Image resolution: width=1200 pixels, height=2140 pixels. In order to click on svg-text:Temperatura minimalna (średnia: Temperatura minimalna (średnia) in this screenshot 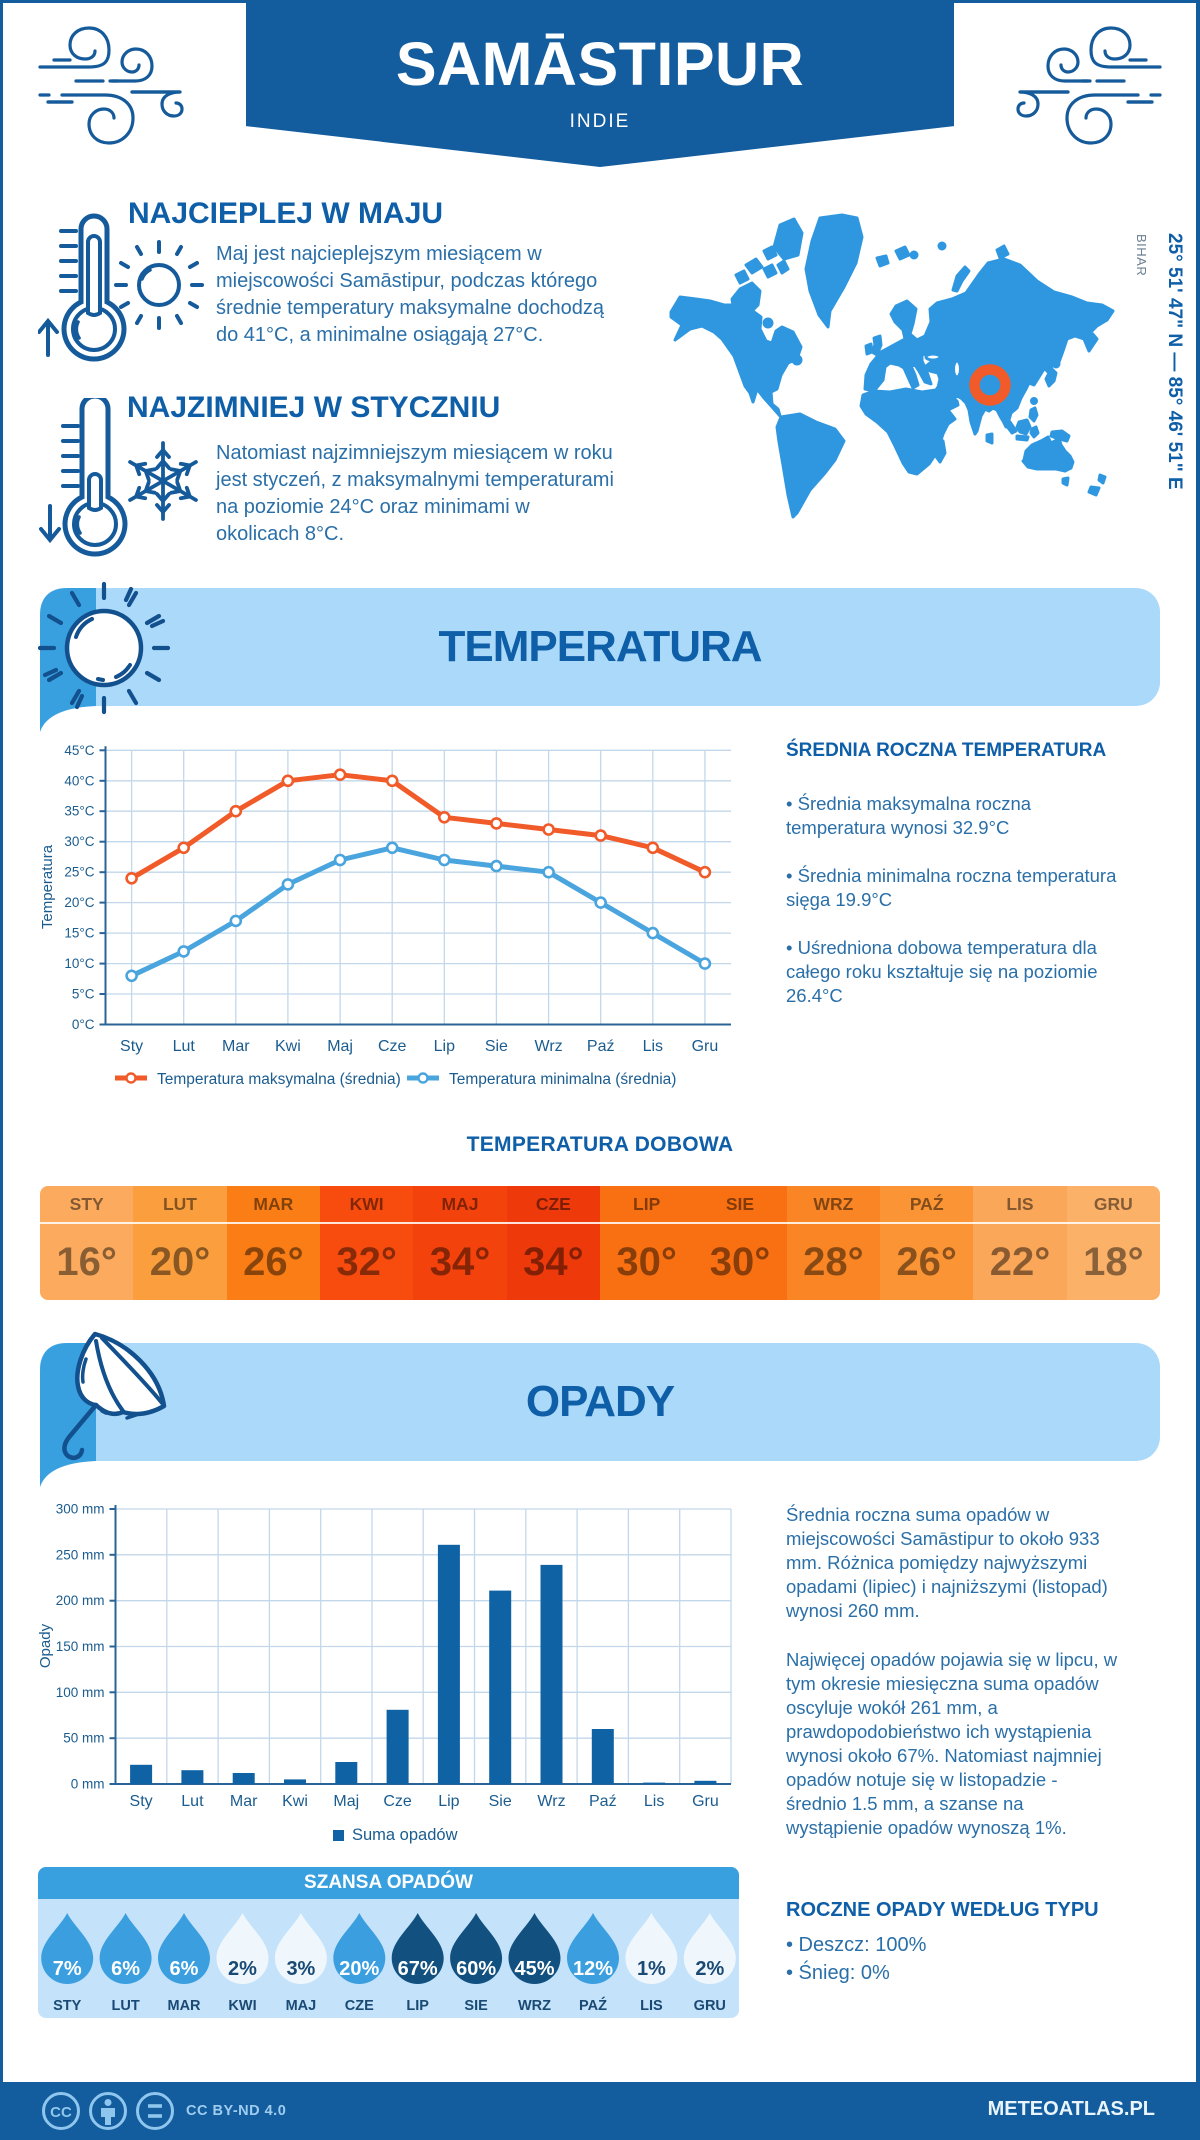, I will do `click(562, 1079)`.